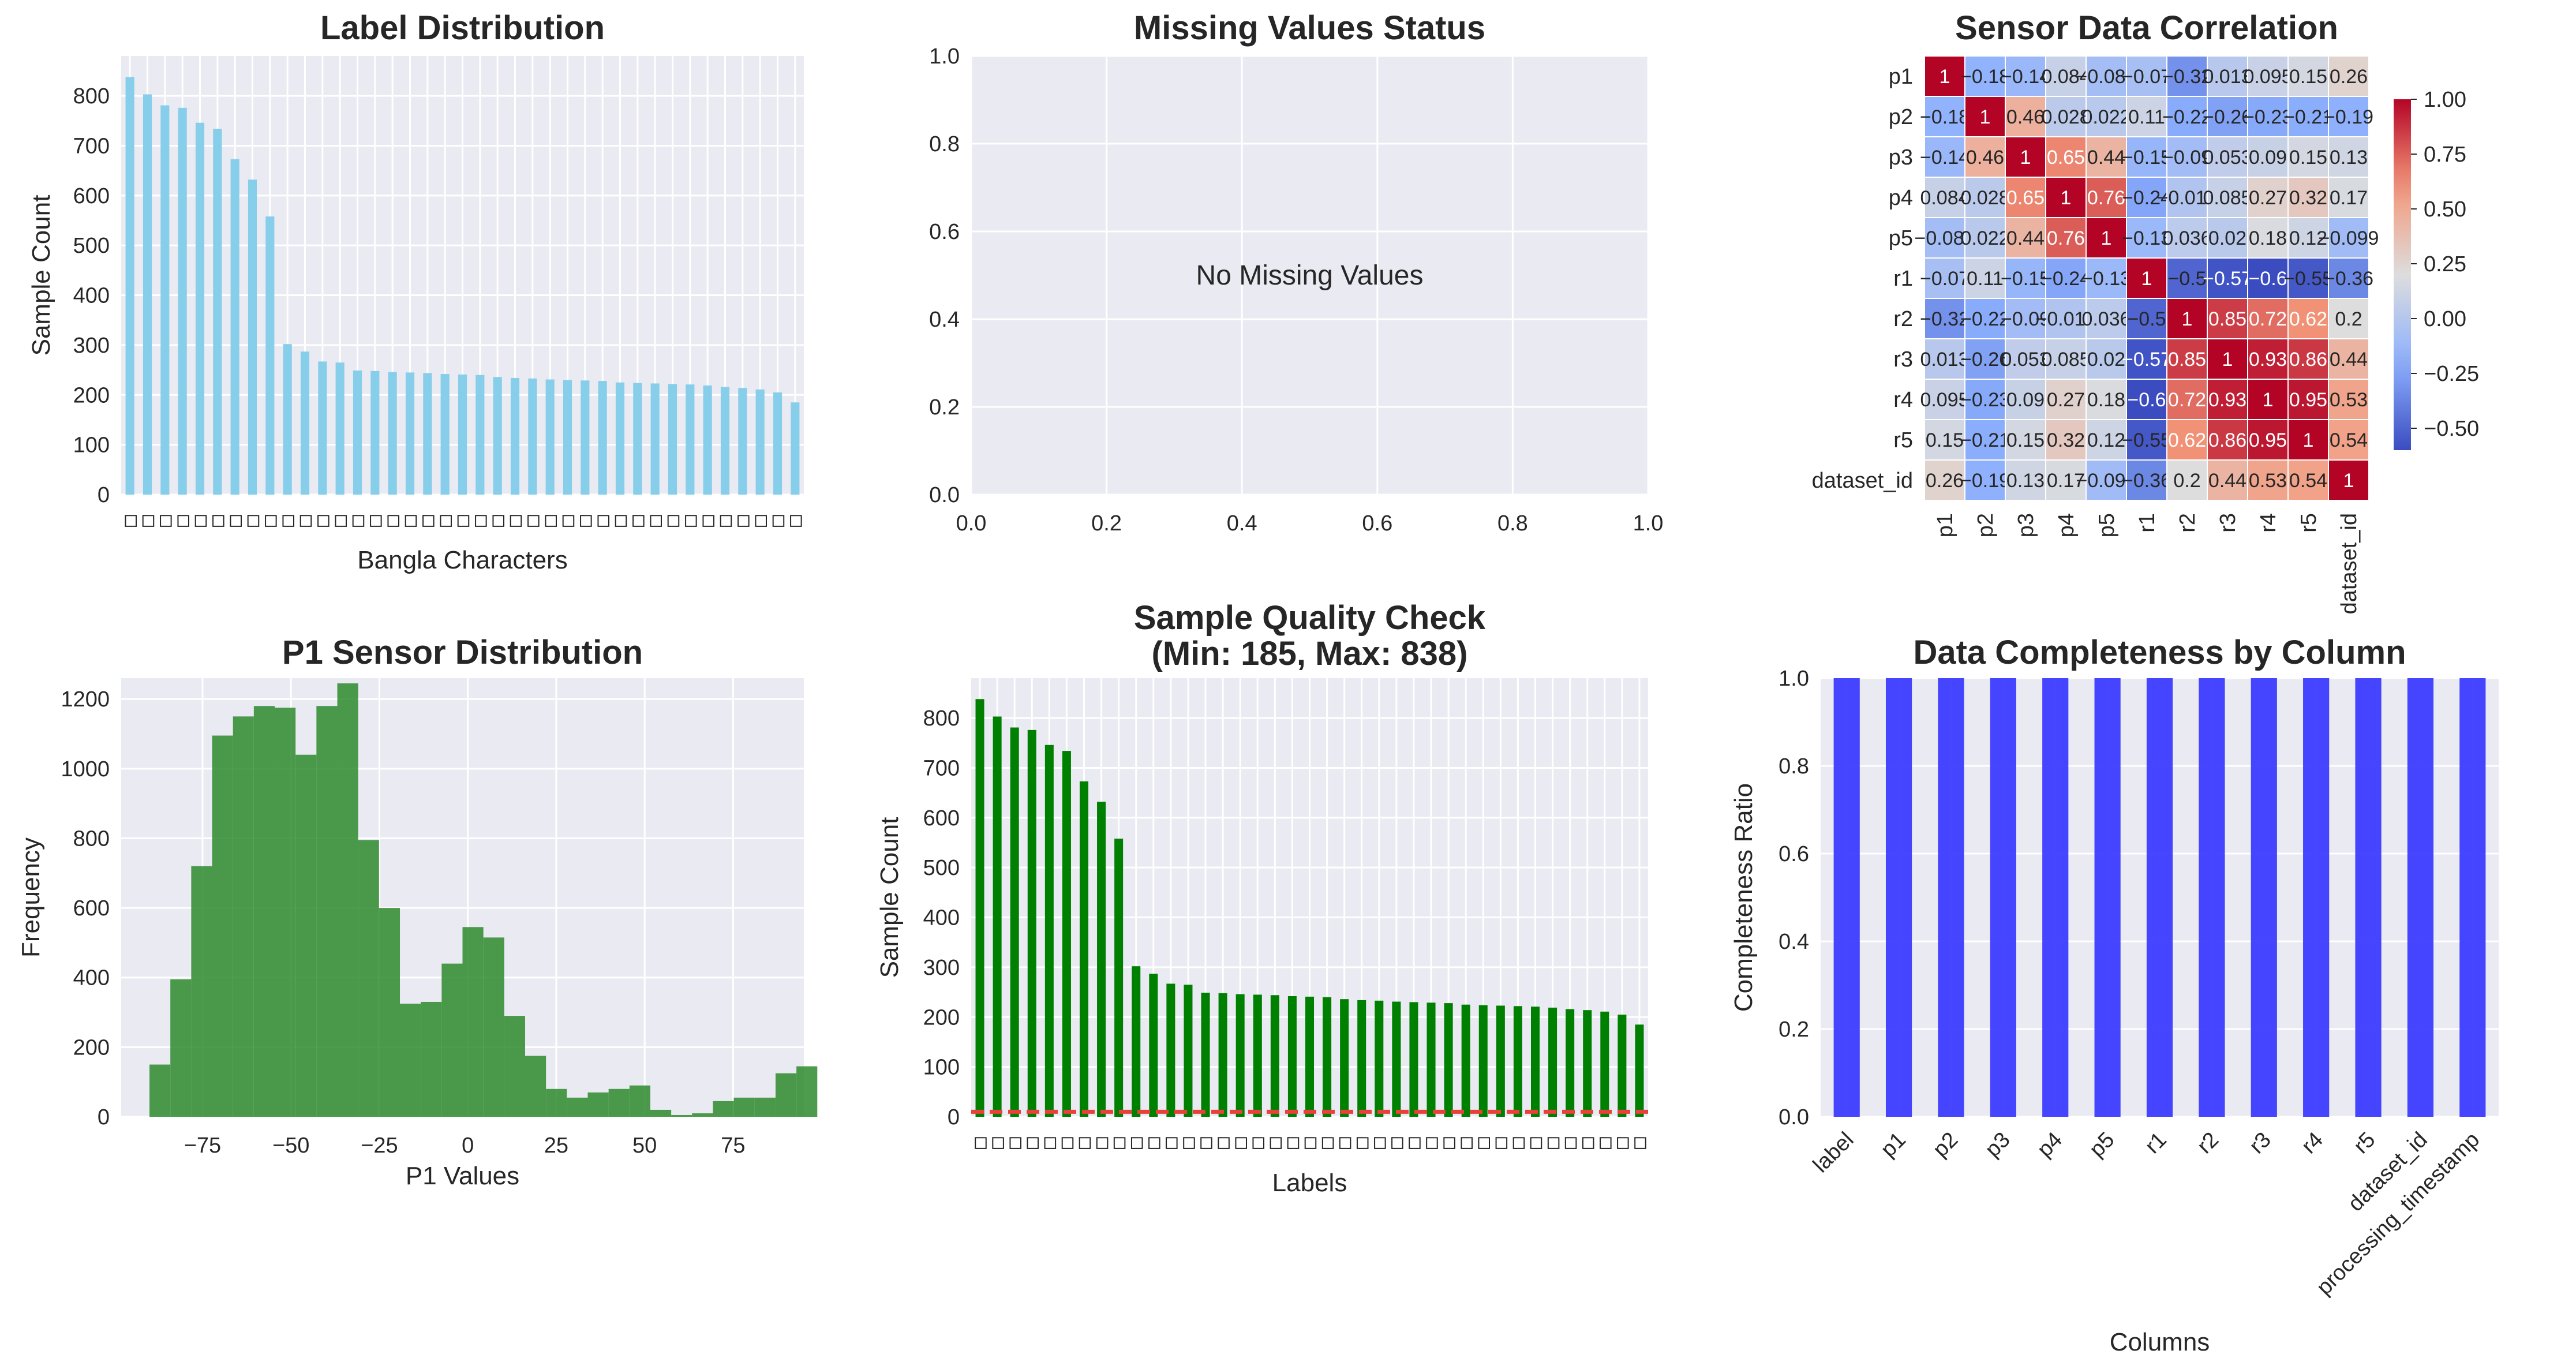 Image resolution: width=2576 pixels, height=1369 pixels. I want to click on x-tick-label: 0.0, so click(971, 523).